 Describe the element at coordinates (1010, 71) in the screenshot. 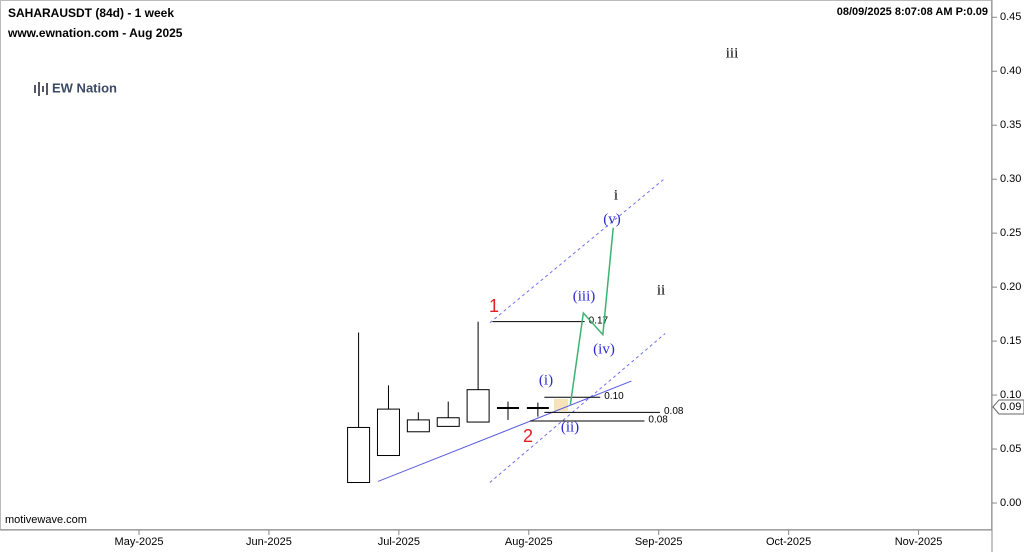

I see `y-tick-label: 0.40` at that location.